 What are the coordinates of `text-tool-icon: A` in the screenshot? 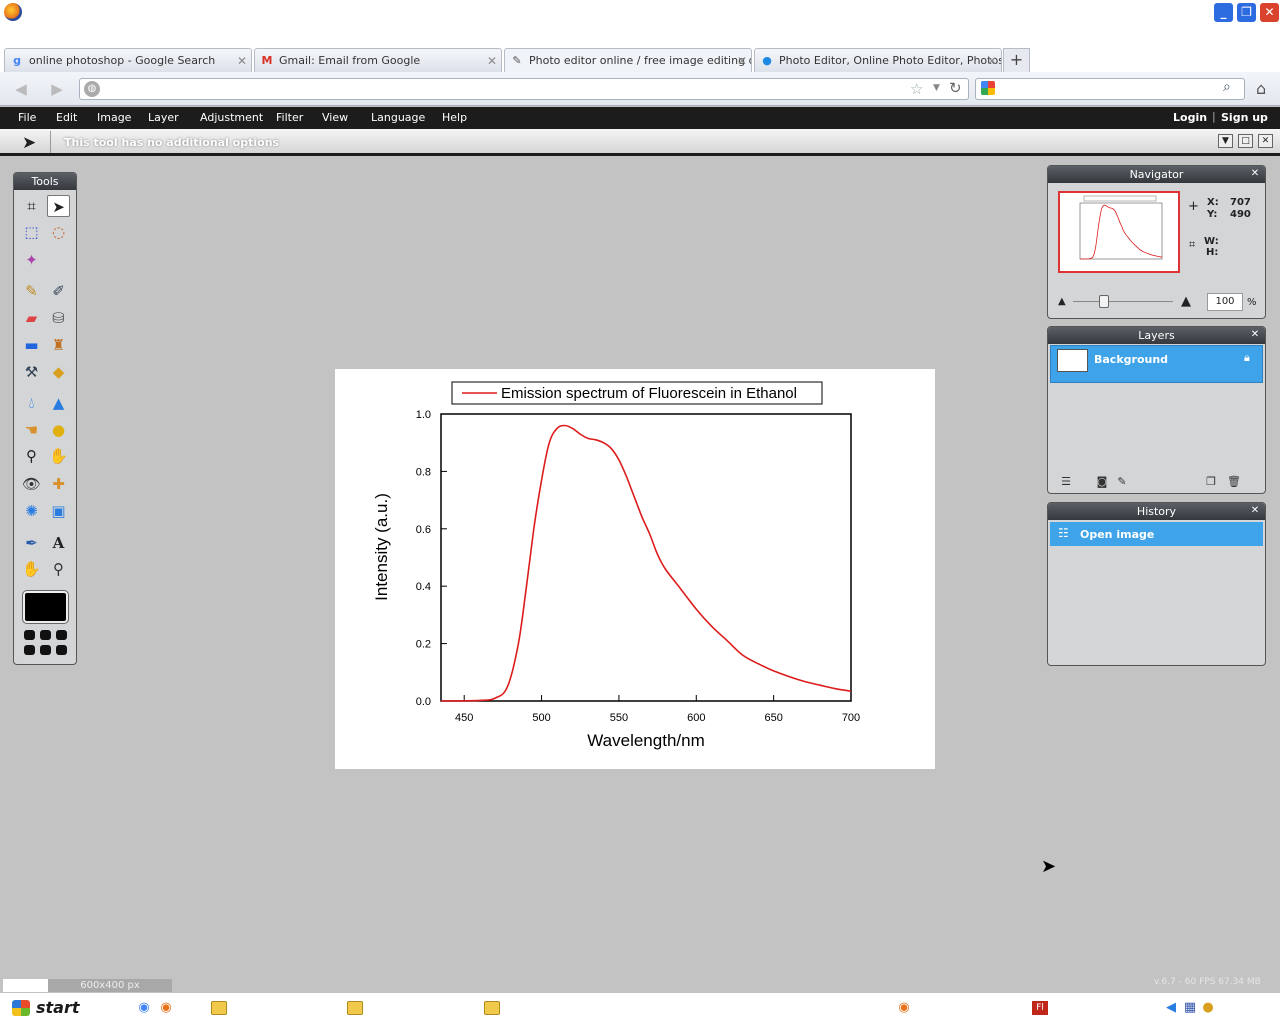 It's located at (58, 543).